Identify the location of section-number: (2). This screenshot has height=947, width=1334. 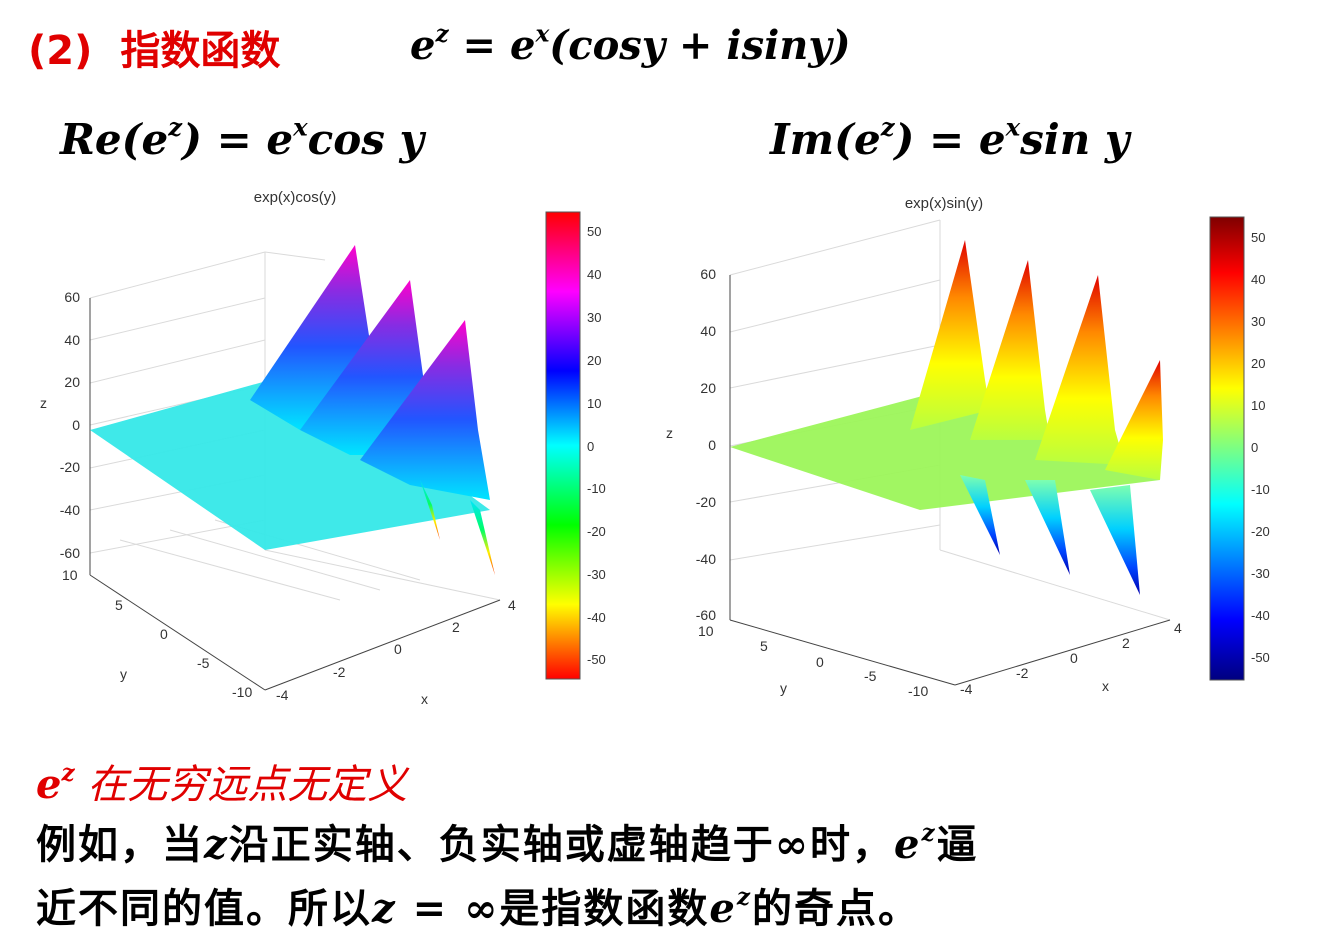
(60, 51).